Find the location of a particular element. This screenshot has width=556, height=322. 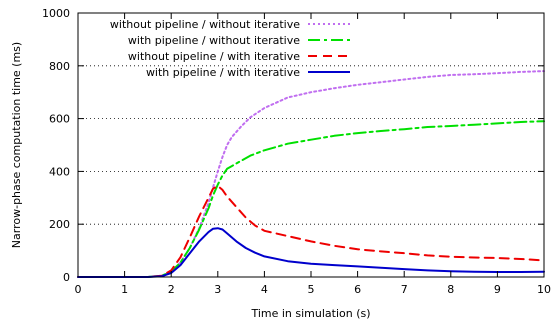

x-tick-label: 4 is located at coordinates (264, 289).